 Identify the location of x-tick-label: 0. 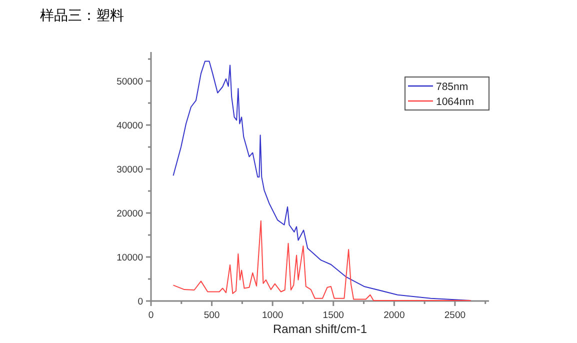
(151, 315).